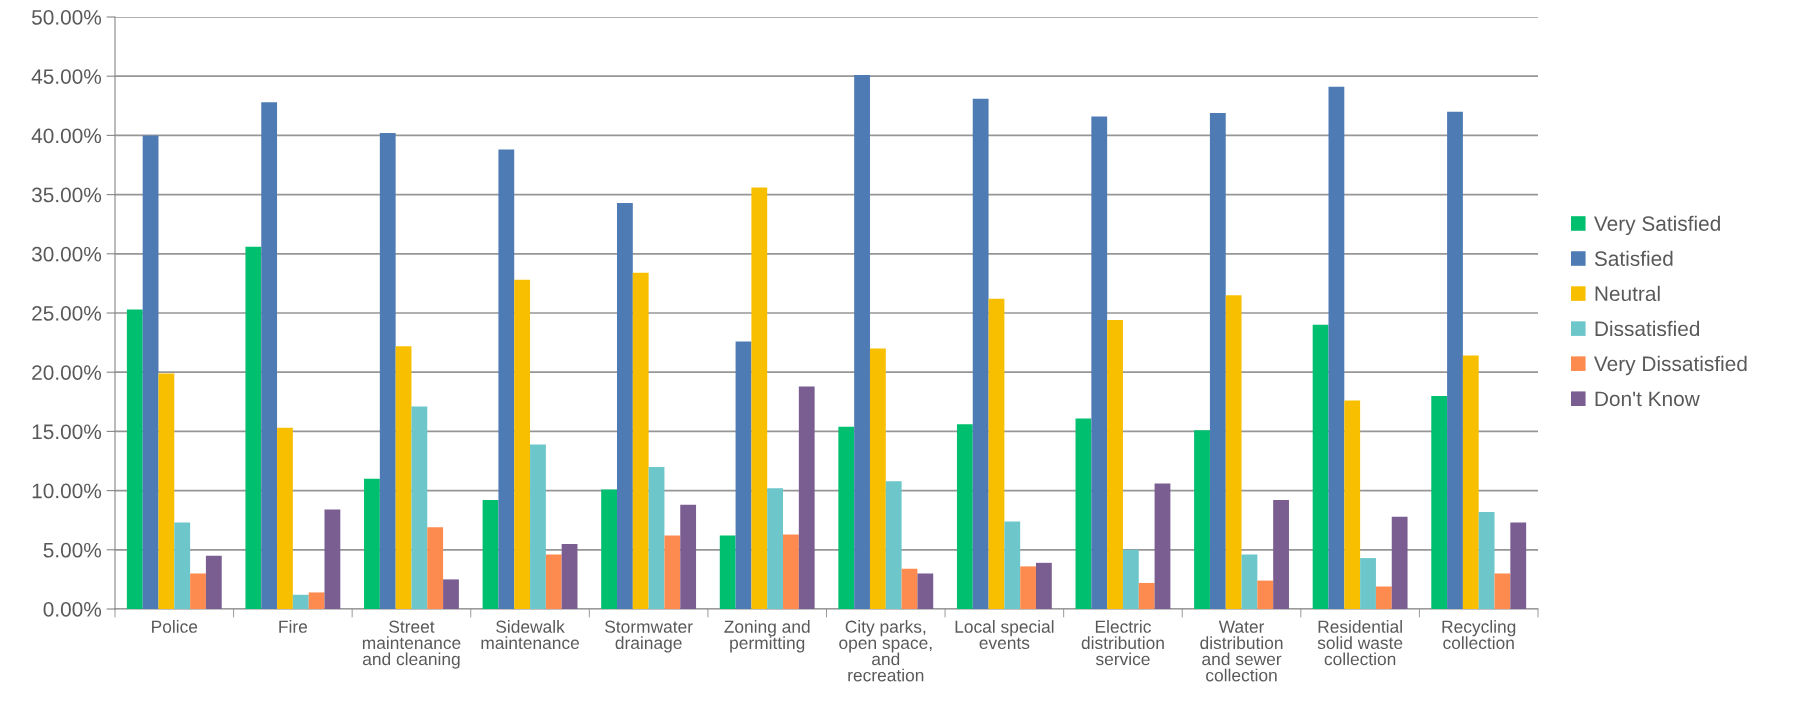 The width and height of the screenshot is (1816, 716). I want to click on y-tick-label: 35.00%, so click(66, 195).